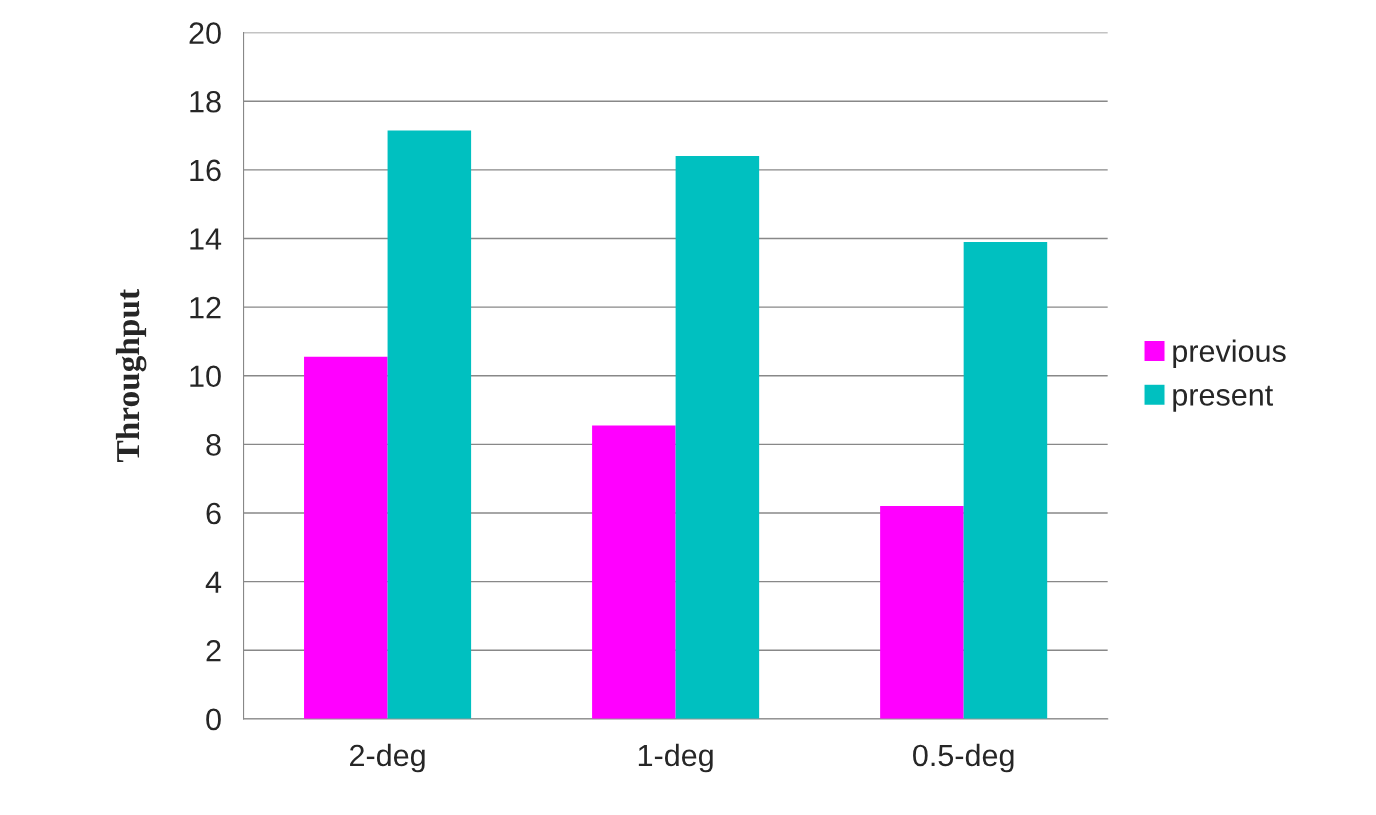 The height and width of the screenshot is (815, 1376). Describe the element at coordinates (213, 650) in the screenshot. I see `y-tick-label: 2` at that location.